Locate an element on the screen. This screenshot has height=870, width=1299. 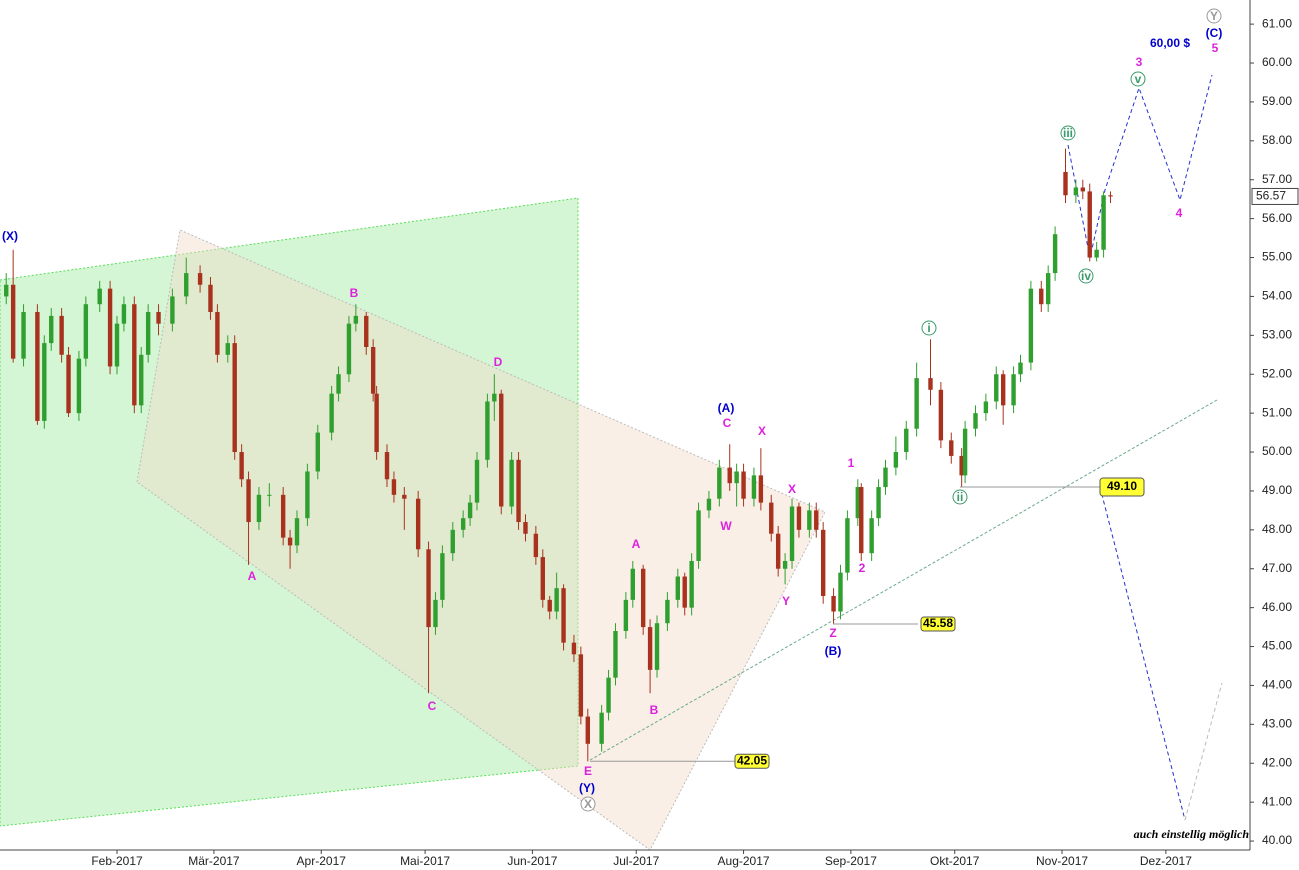
circled-label: X is located at coordinates (588, 804).